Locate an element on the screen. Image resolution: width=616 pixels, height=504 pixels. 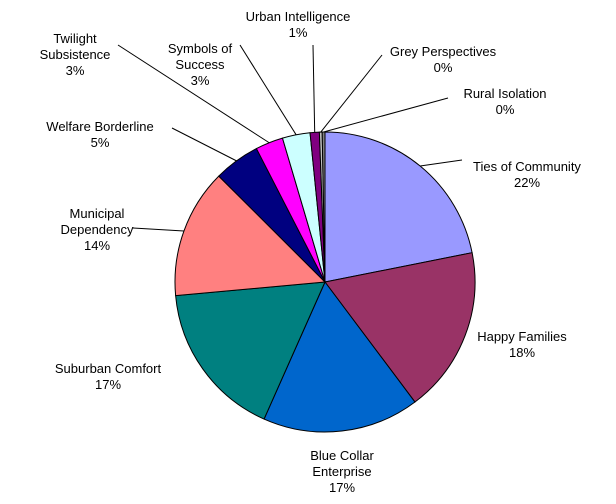
category-label: Welfare Borderline is located at coordinates (100, 126).